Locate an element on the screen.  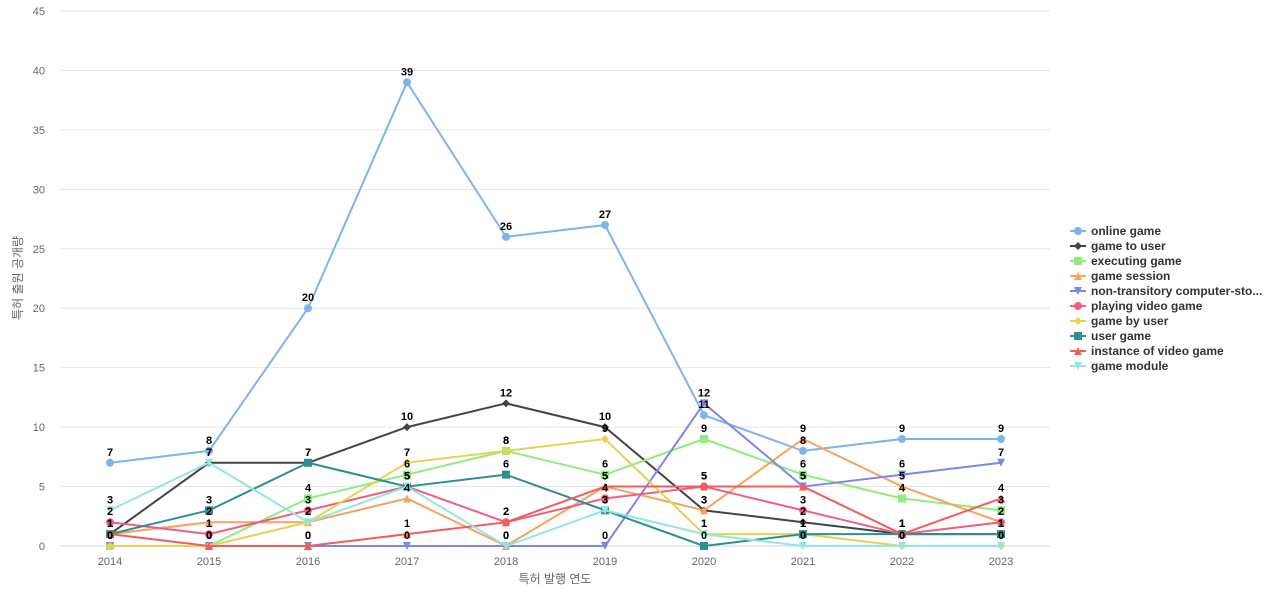
x-axis-ticks: 2014 2015 2016 2017 2018 2019 2020 2021 2022 2023 is located at coordinates (555, 562).